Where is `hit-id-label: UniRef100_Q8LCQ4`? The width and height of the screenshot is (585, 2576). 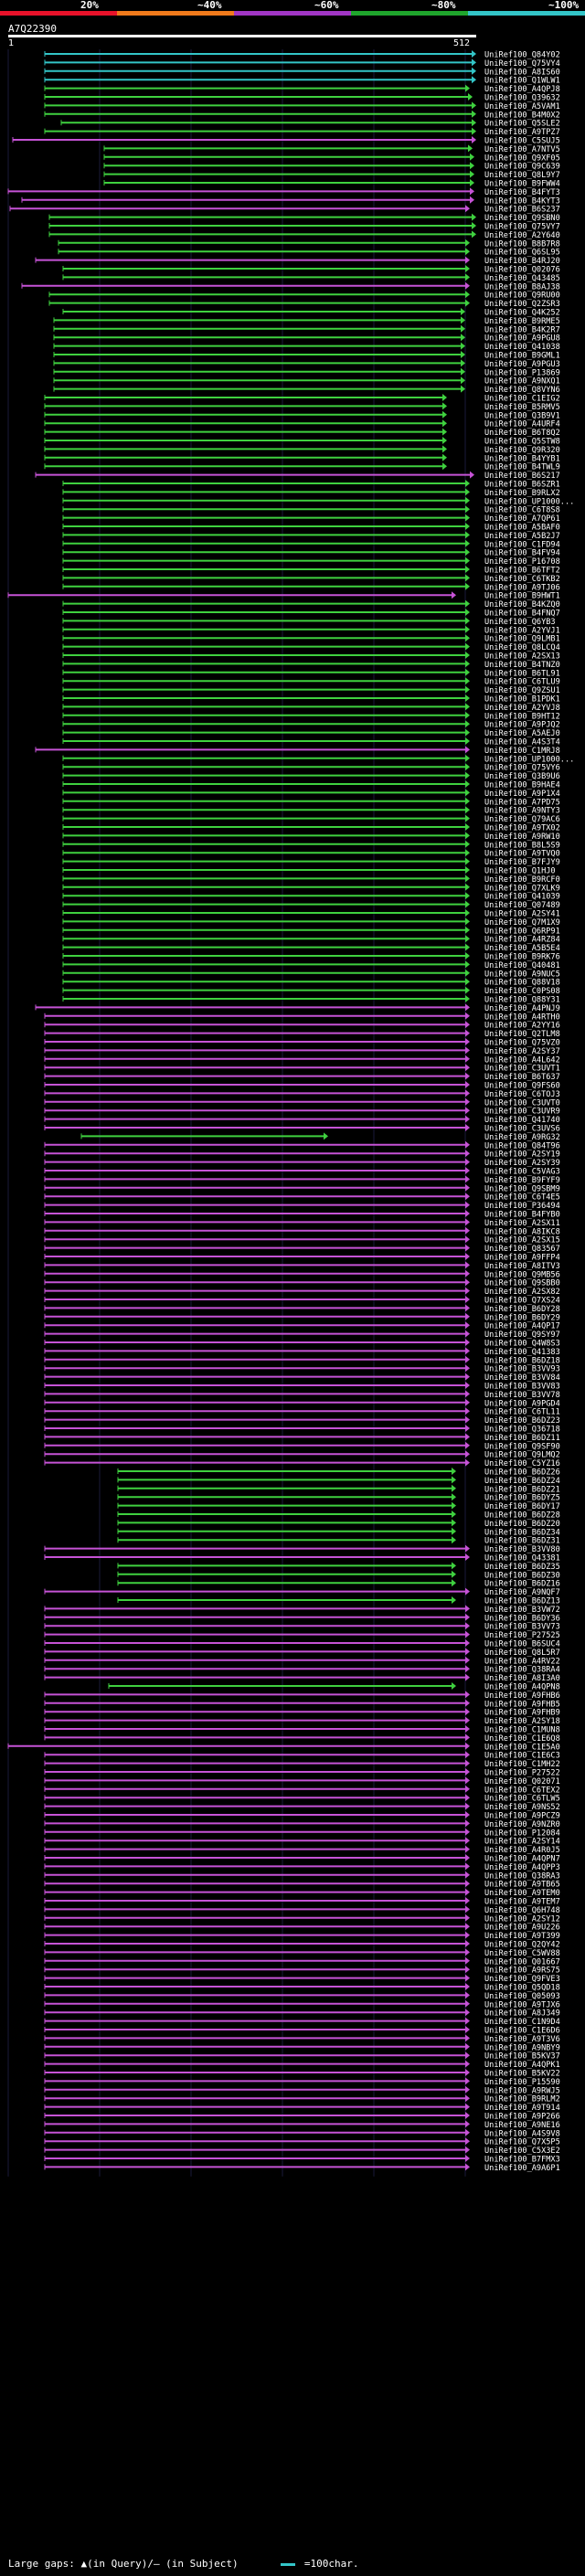 hit-id-label: UniRef100_Q8LCQ4 is located at coordinates (522, 647).